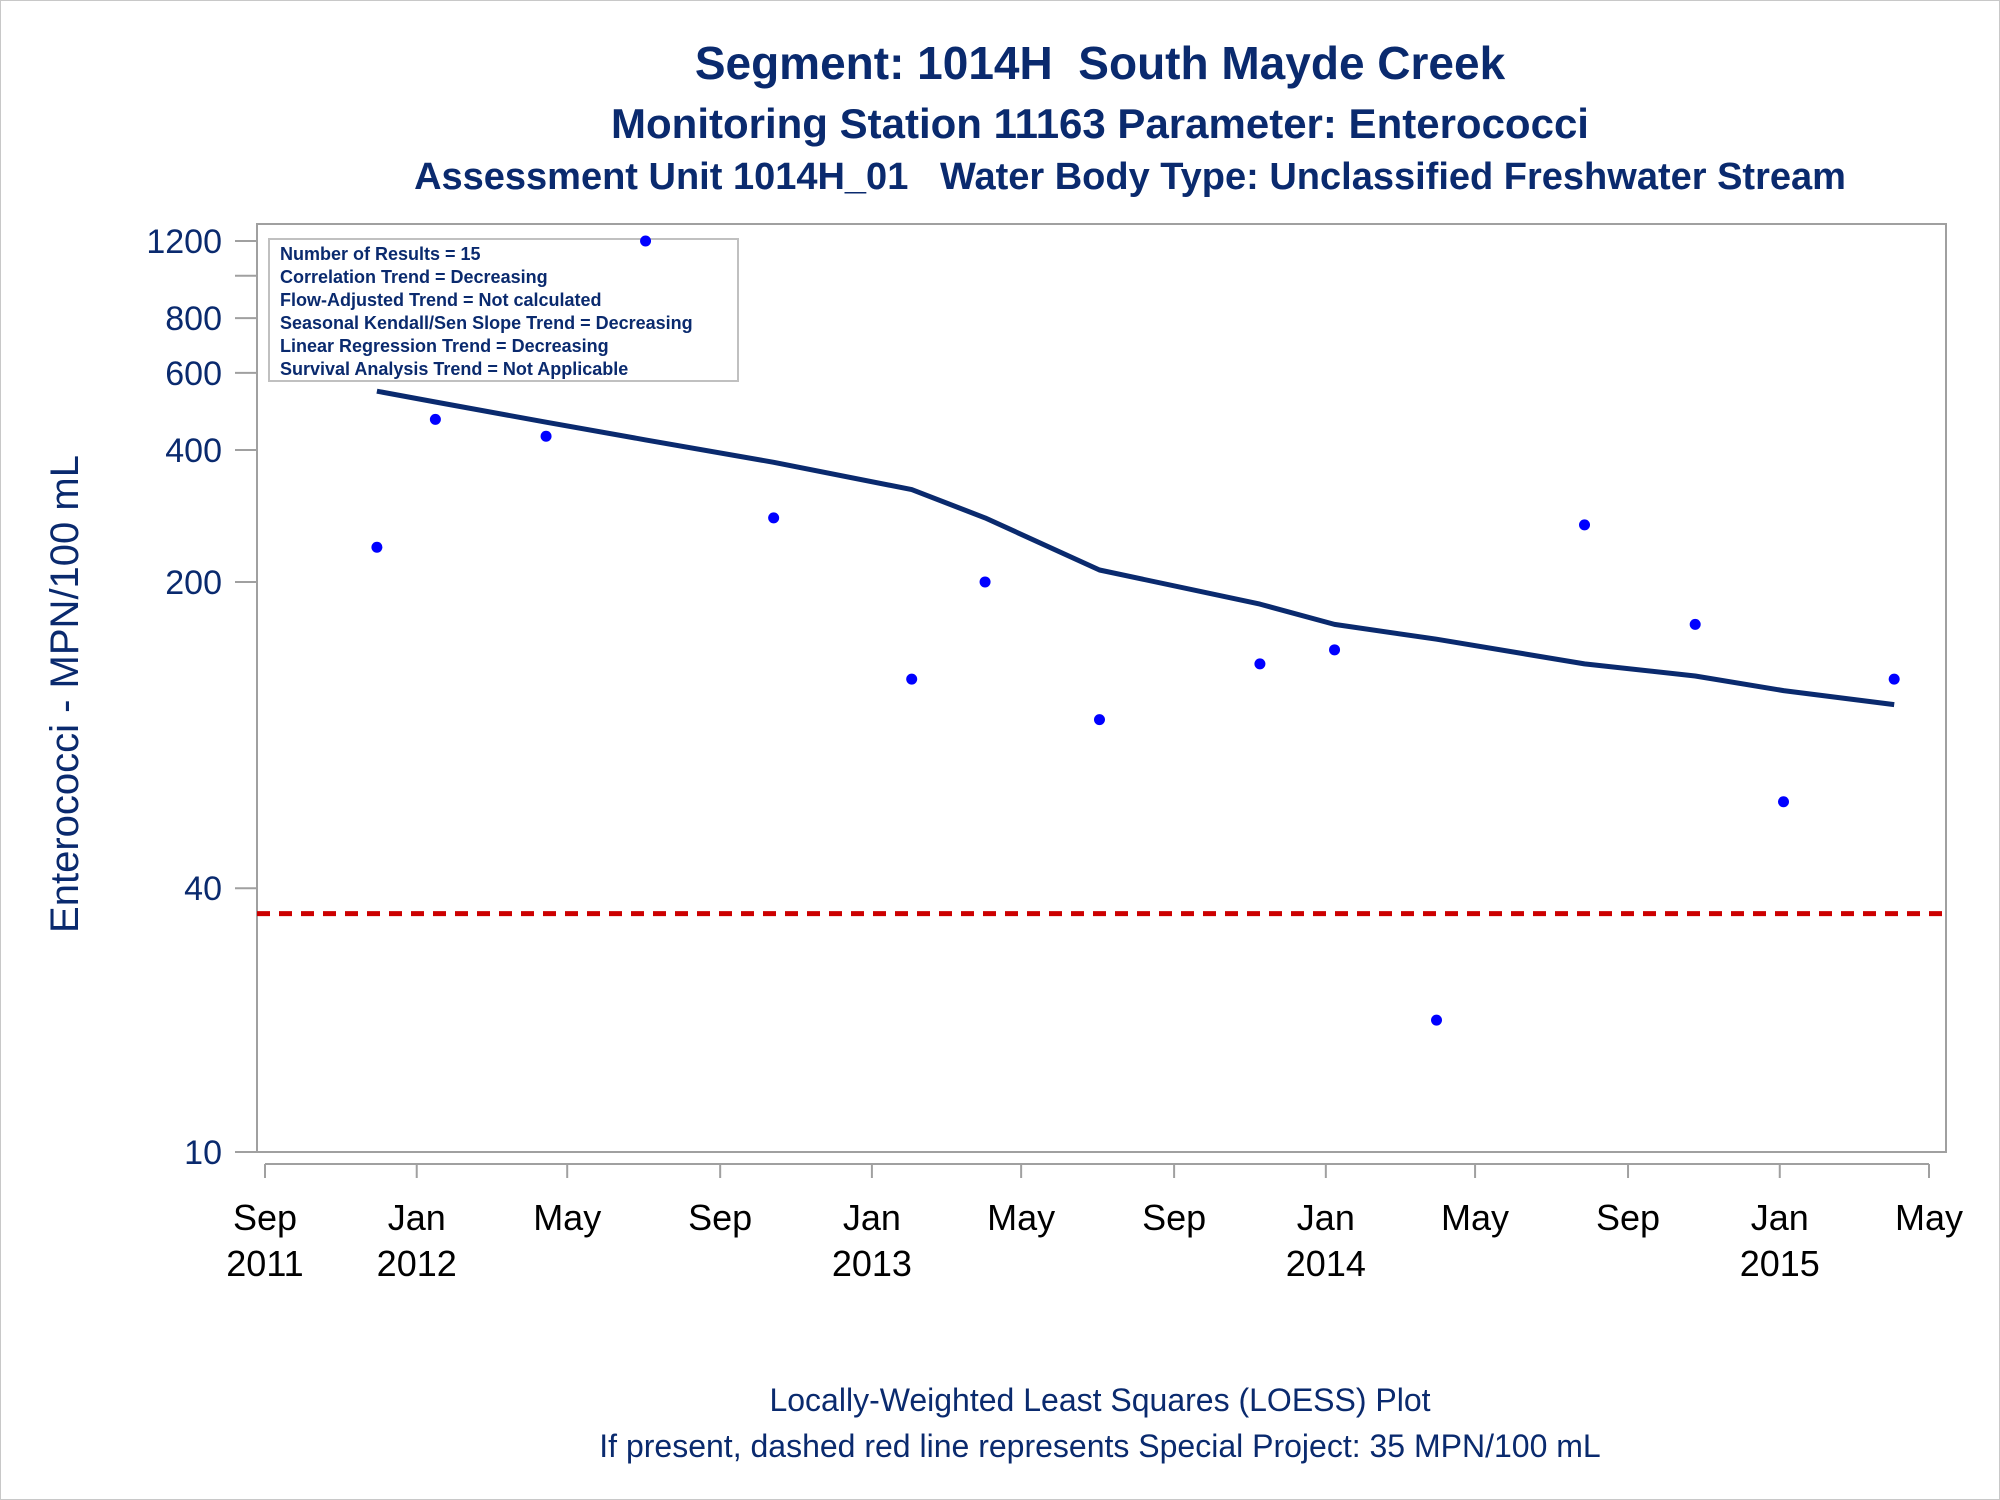  I want to click on legend-line-results: Number of Results = 15, so click(380, 254).